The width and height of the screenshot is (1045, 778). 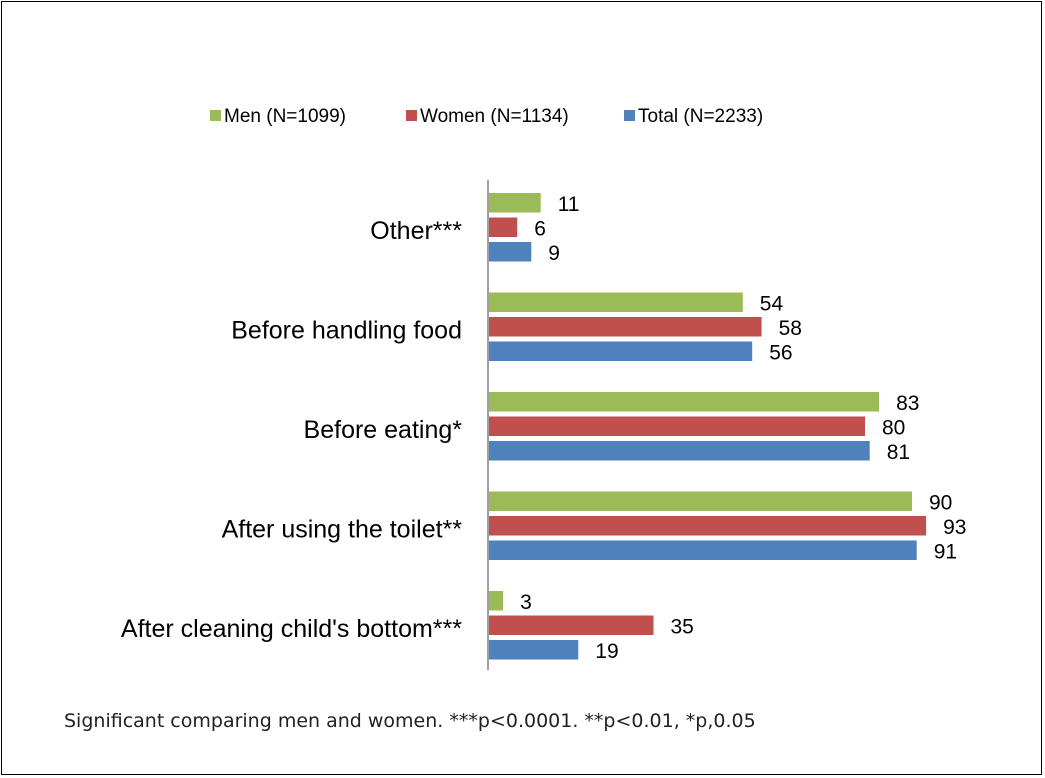 What do you see at coordinates (621, 351) in the screenshot?
I see `bar-total-n-2233-before-handling-food` at bounding box center [621, 351].